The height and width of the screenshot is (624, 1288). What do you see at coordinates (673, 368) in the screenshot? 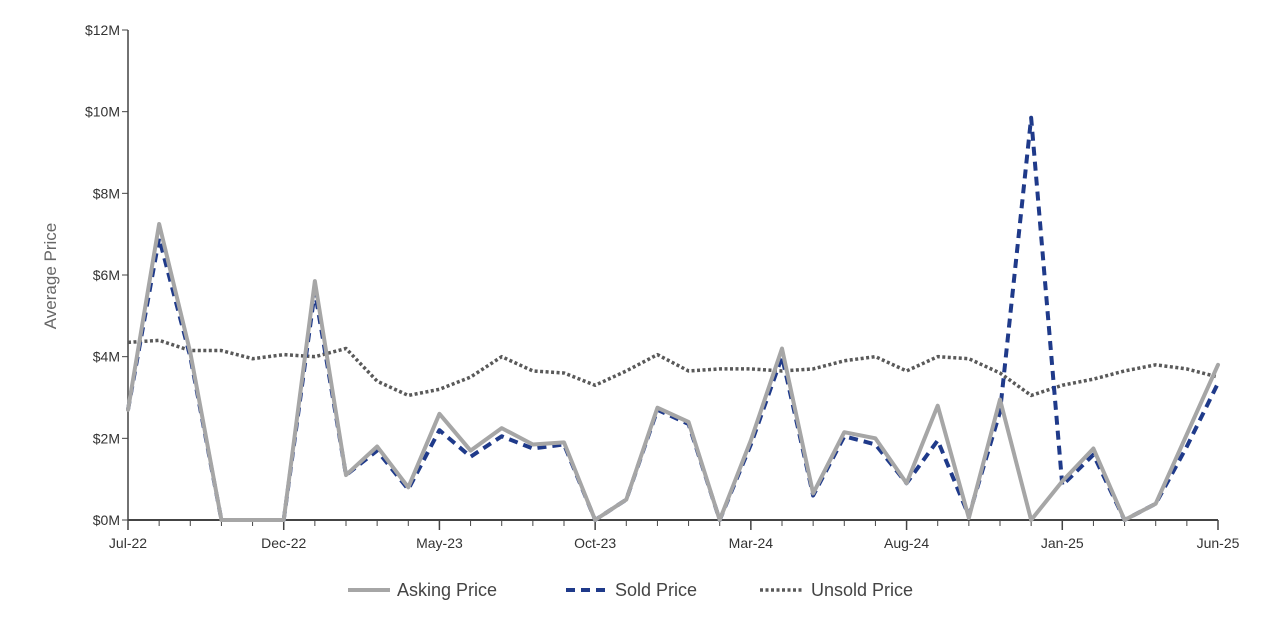
I see `series-line-unsold-price` at bounding box center [673, 368].